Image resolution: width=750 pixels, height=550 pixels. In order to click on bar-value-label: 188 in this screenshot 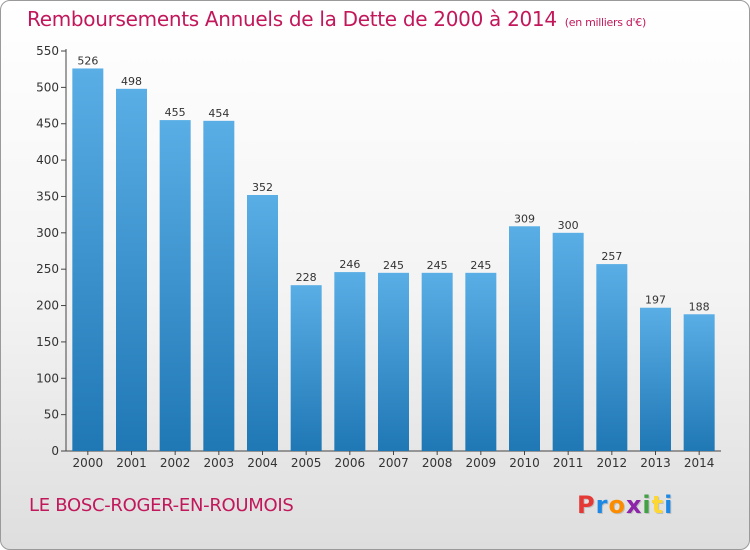, I will do `click(699, 306)`.